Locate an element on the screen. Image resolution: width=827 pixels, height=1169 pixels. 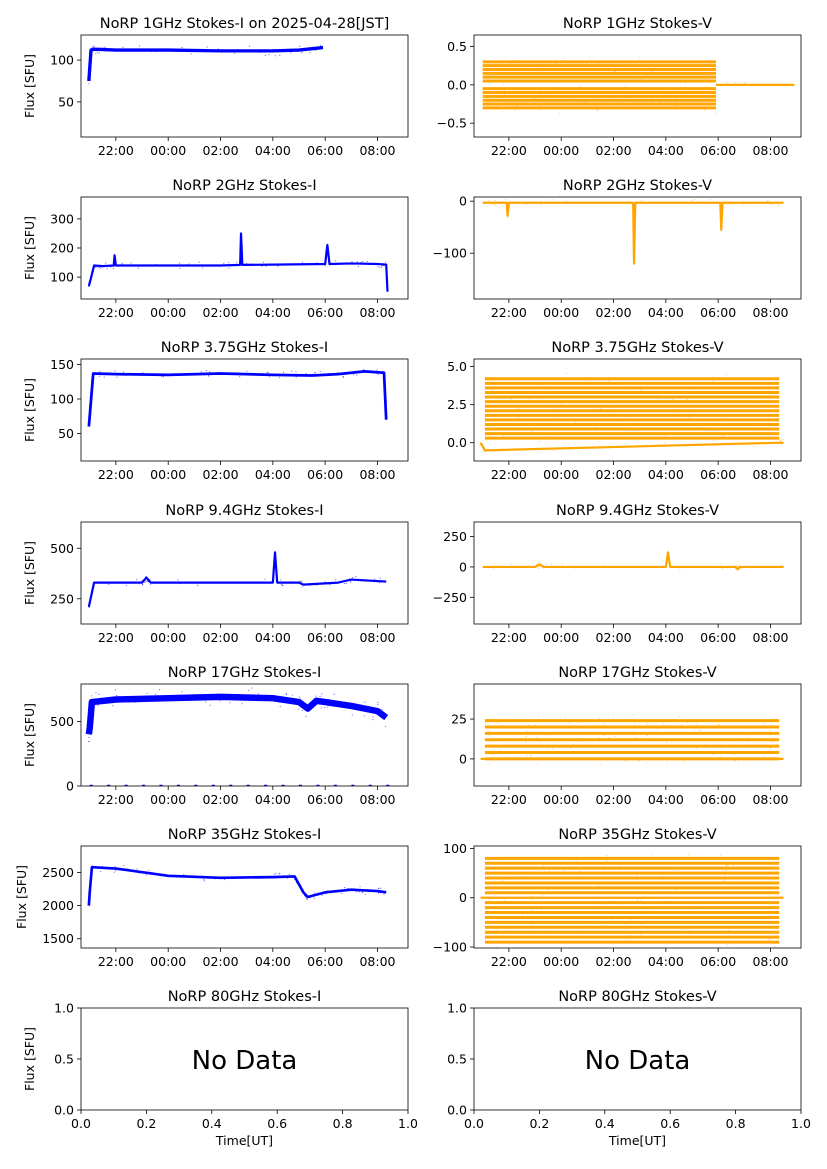
y-tick-label: 1.0 is located at coordinates (64, 1008).